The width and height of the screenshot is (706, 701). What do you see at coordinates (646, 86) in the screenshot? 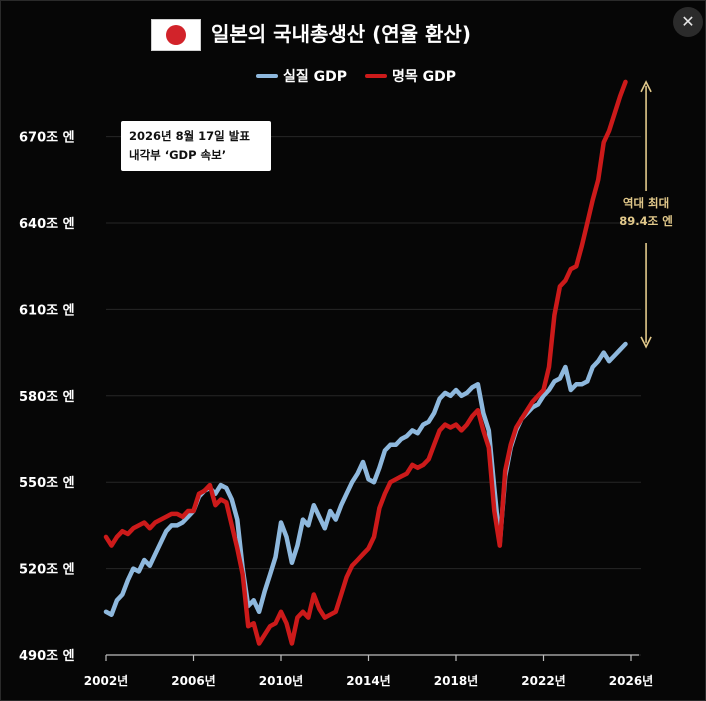
I see `annotation-arrowhead-top` at bounding box center [646, 86].